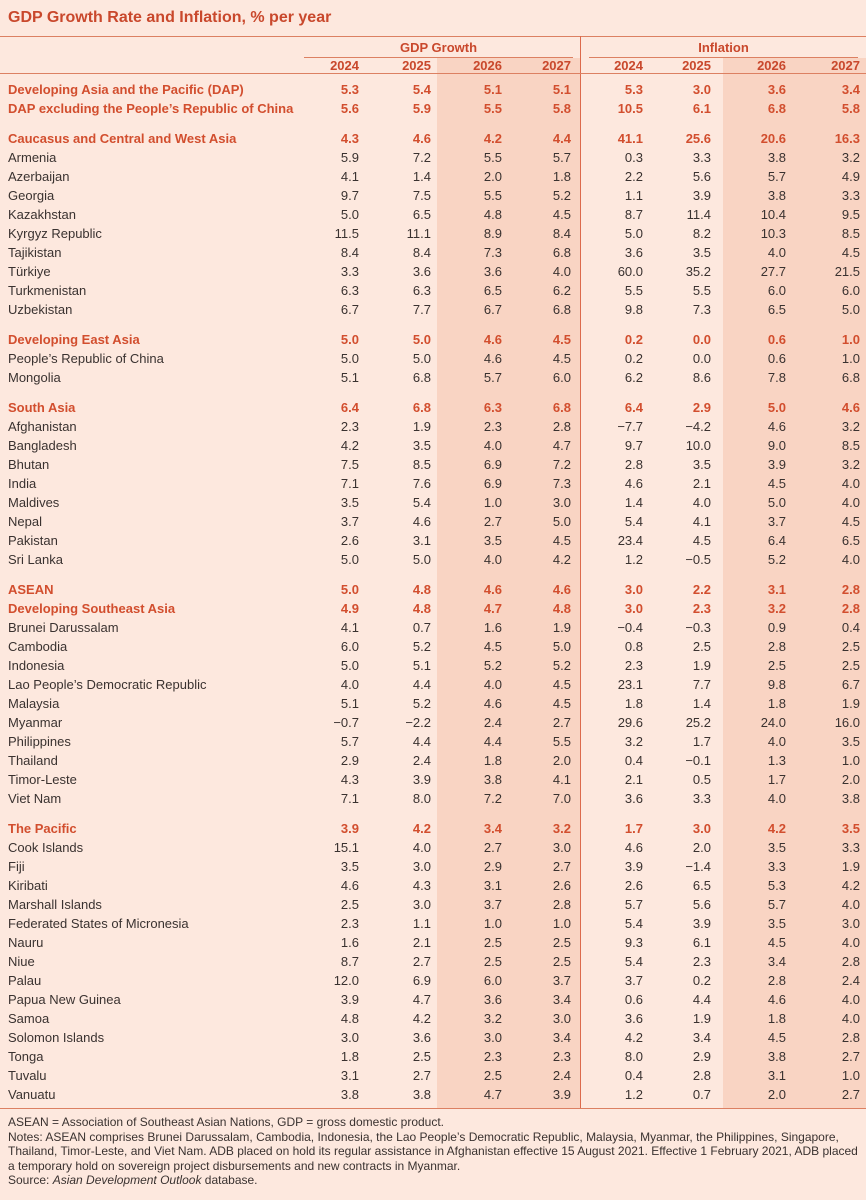 Image resolution: width=866 pixels, height=1200 pixels. Describe the element at coordinates (349, 195) in the screenshot. I see `gdp-growth-cell: 9.7` at that location.